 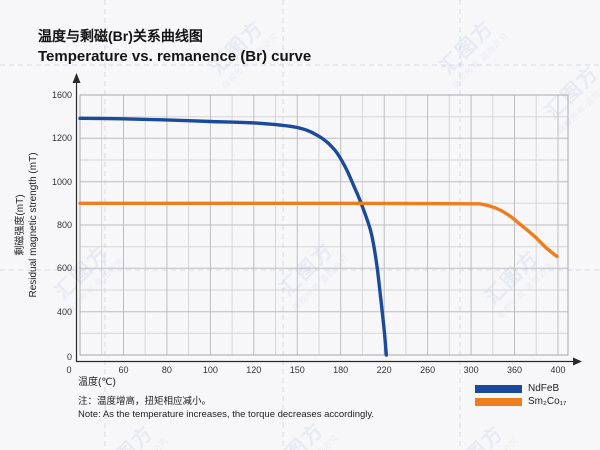 I want to click on y-tick-label: 1200, so click(x=61, y=138).